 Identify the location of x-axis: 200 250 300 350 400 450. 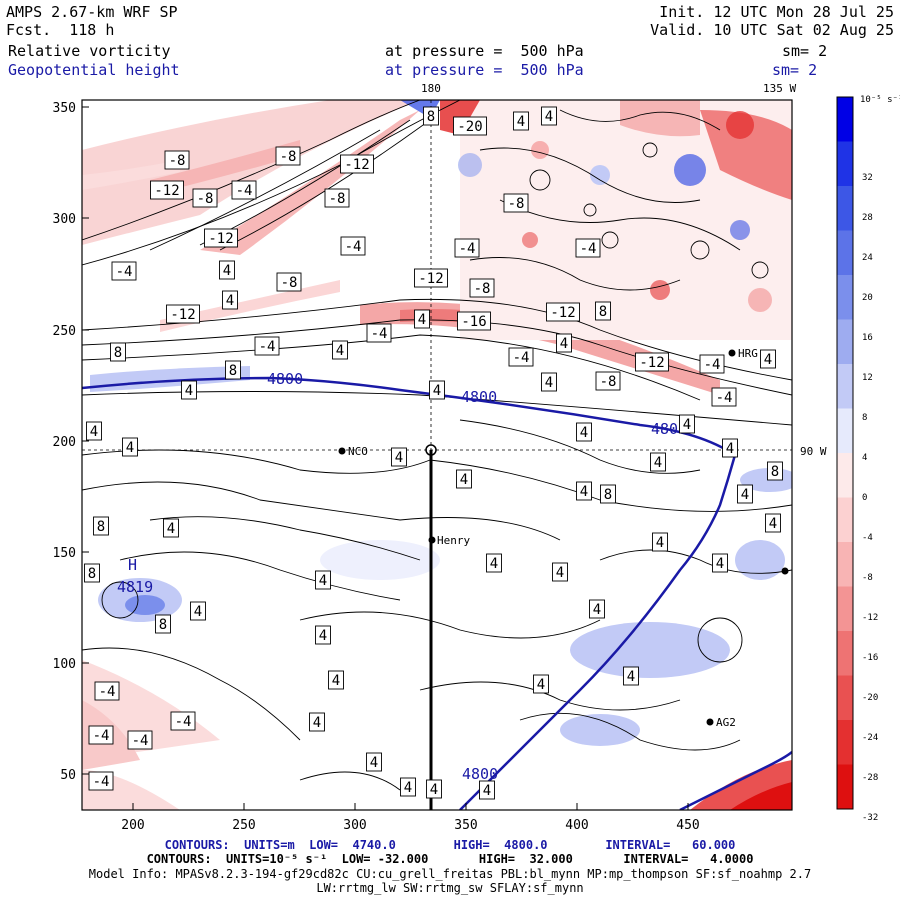
(410, 818).